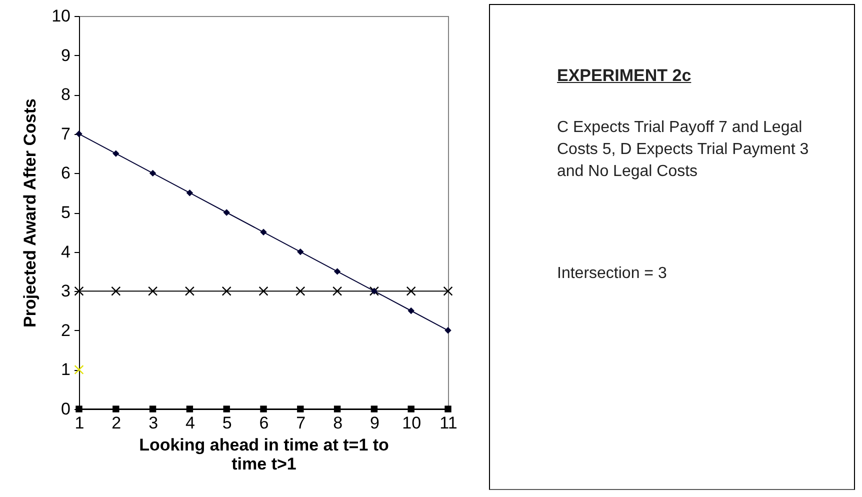 This screenshot has width=862, height=497. What do you see at coordinates (264, 455) in the screenshot?
I see `x-axis-title: Looking ahead in time at t=1 to time t>1` at bounding box center [264, 455].